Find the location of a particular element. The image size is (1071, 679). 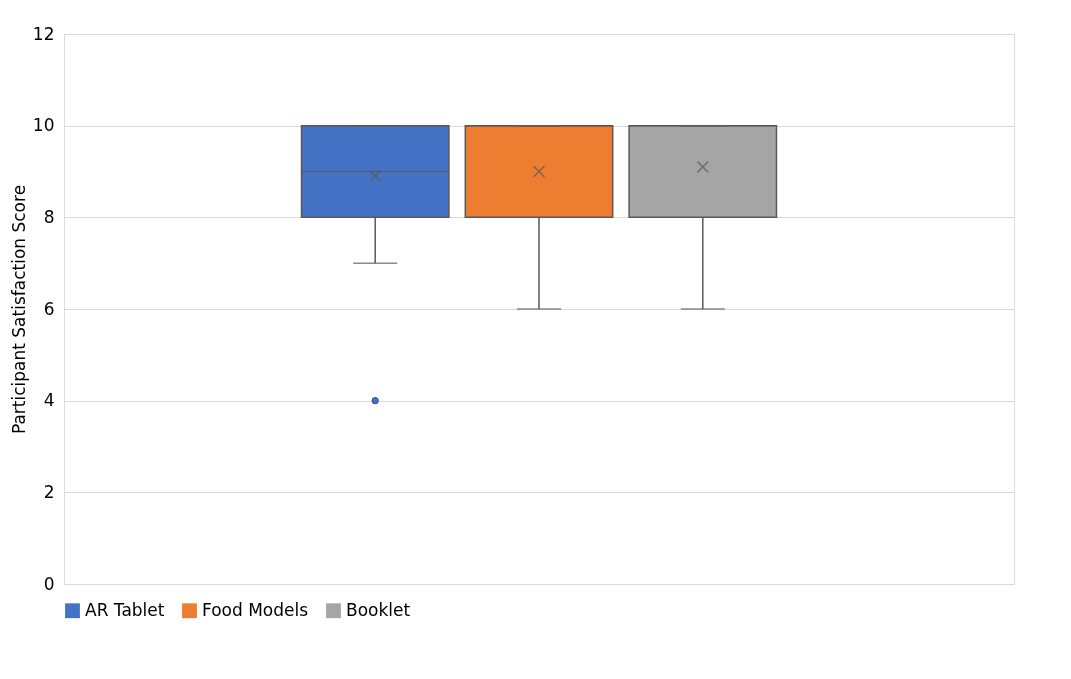

y-tick-label: 4 is located at coordinates (49, 400).